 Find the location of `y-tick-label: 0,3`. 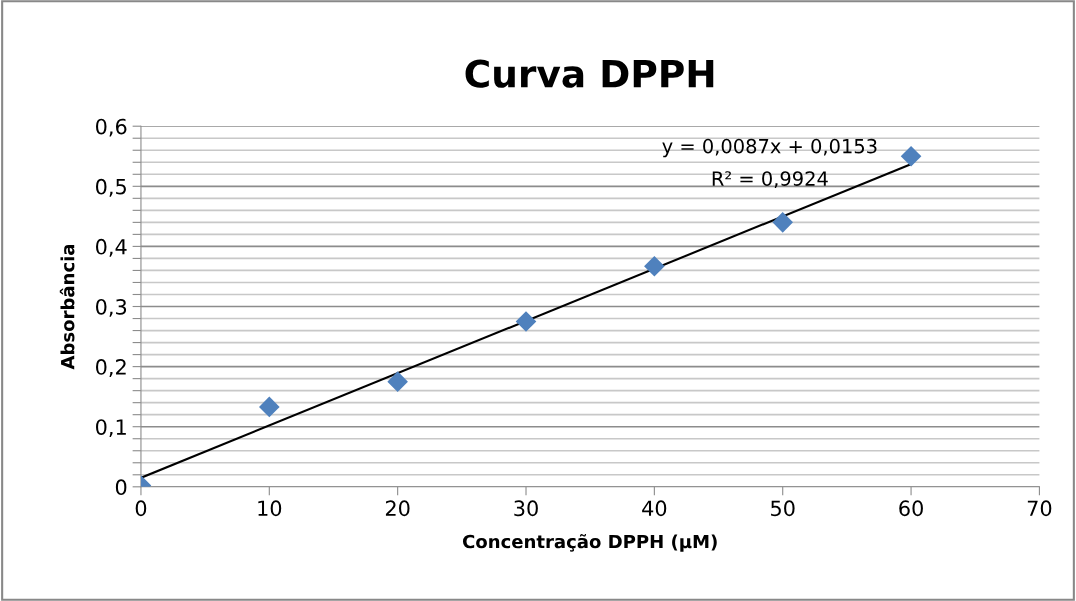

y-tick-label: 0,3 is located at coordinates (111, 307).